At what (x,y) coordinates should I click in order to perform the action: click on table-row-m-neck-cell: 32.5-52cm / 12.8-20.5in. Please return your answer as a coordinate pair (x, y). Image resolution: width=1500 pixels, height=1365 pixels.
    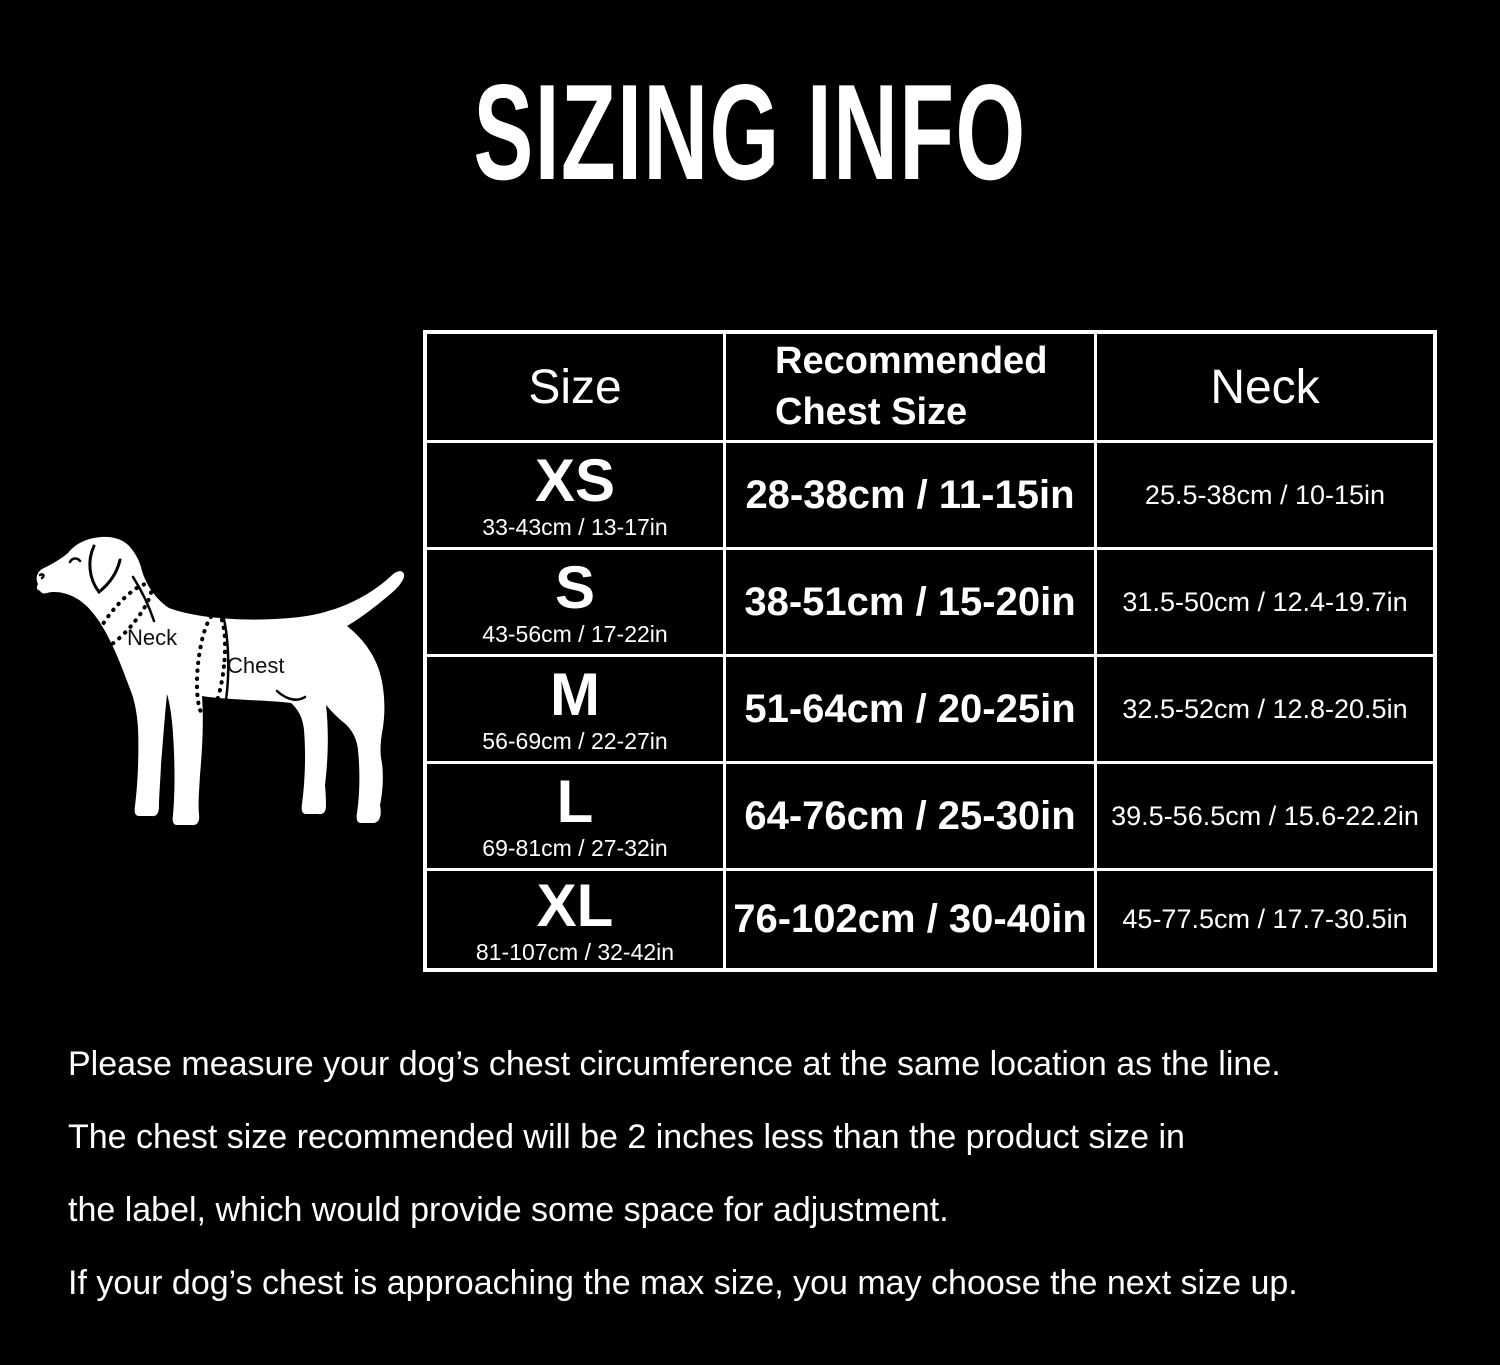
    Looking at the image, I should click on (1265, 709).